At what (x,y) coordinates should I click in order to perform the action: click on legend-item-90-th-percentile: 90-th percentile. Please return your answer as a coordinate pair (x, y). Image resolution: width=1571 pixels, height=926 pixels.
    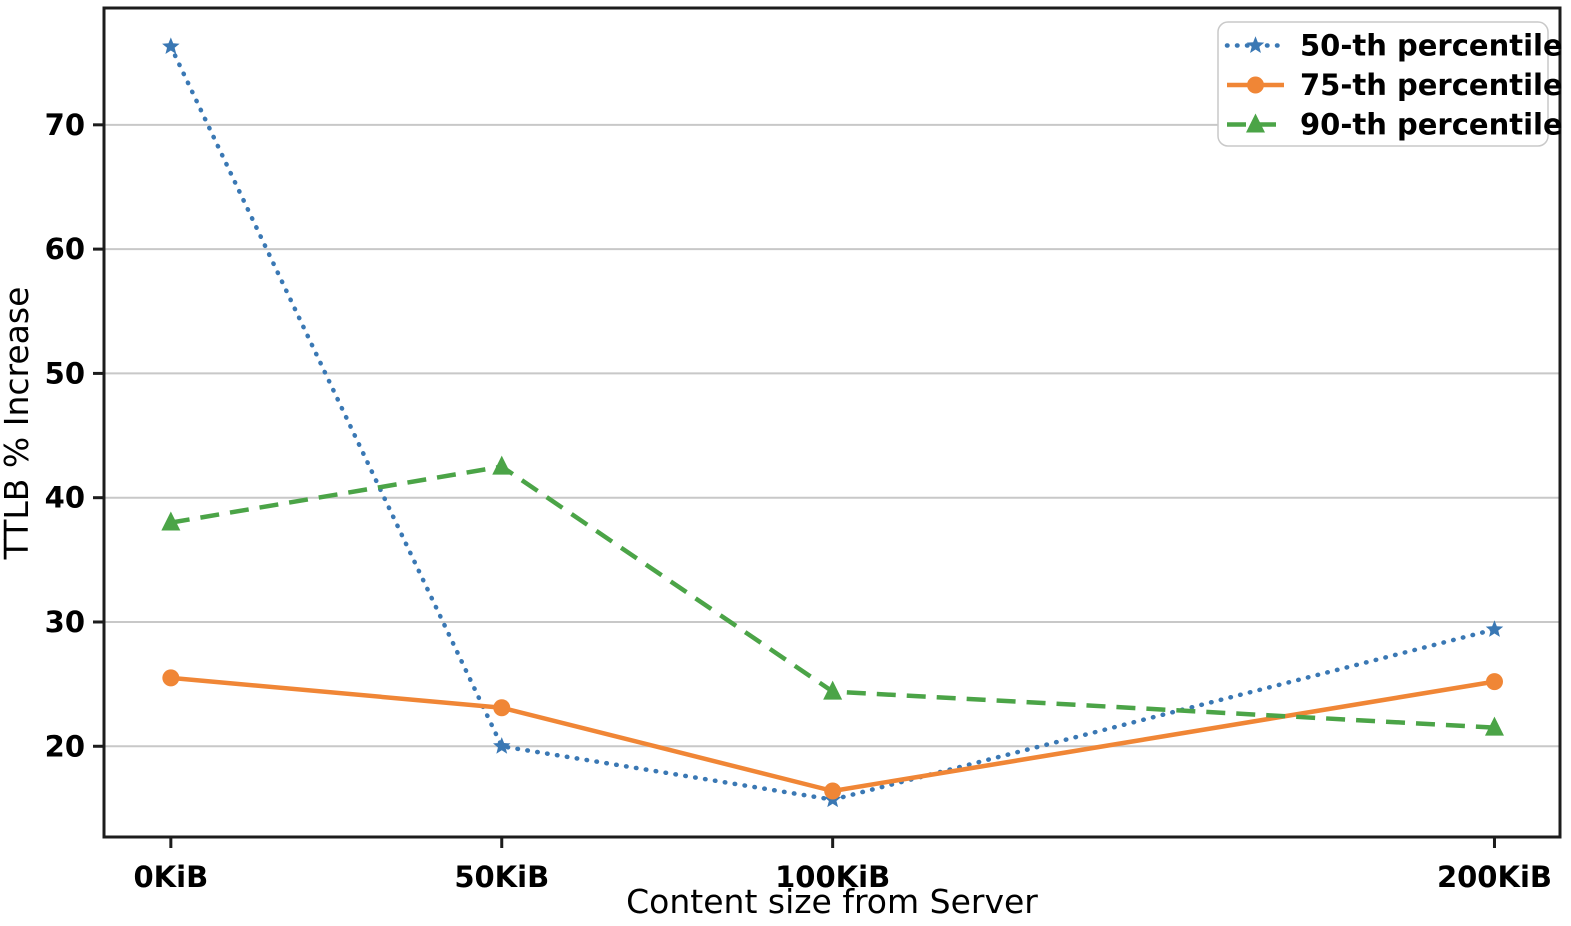
    Looking at the image, I should click on (1395, 125).